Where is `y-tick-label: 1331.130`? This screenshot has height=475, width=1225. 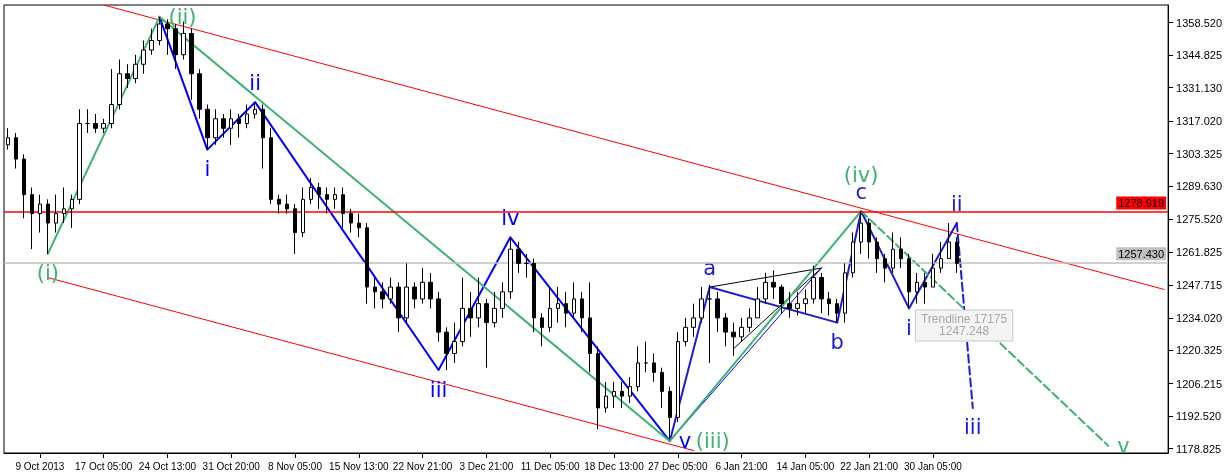 y-tick-label: 1331.130 is located at coordinates (1199, 87).